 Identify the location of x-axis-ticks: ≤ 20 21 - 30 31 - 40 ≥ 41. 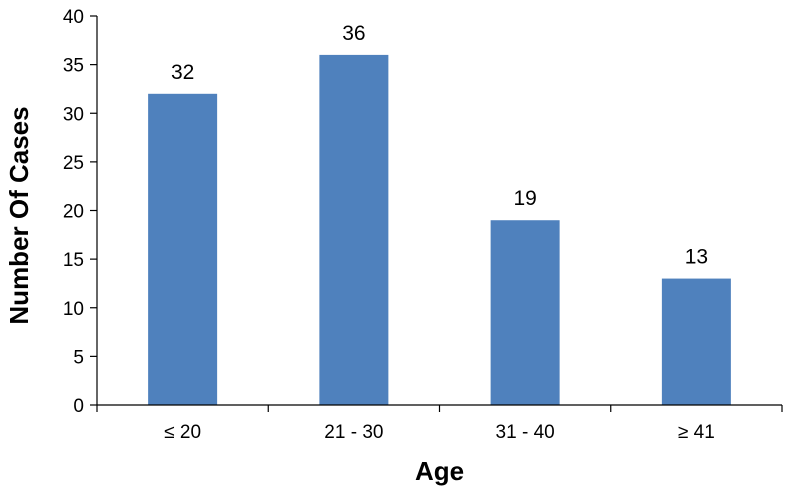
(439, 424).